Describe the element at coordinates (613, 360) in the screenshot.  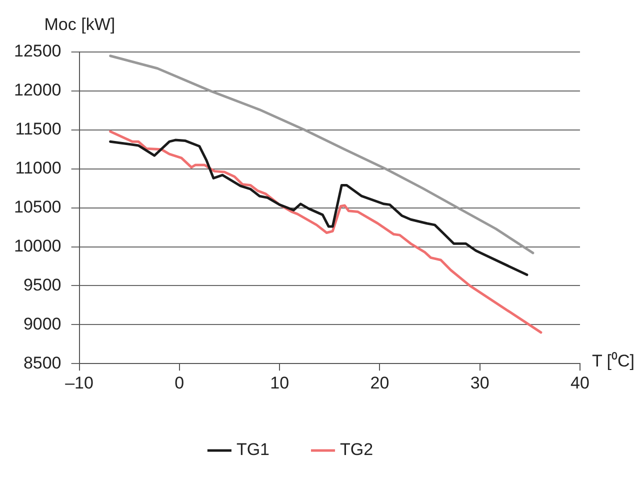
I see `x-axis-title: T [⁰C]` at that location.